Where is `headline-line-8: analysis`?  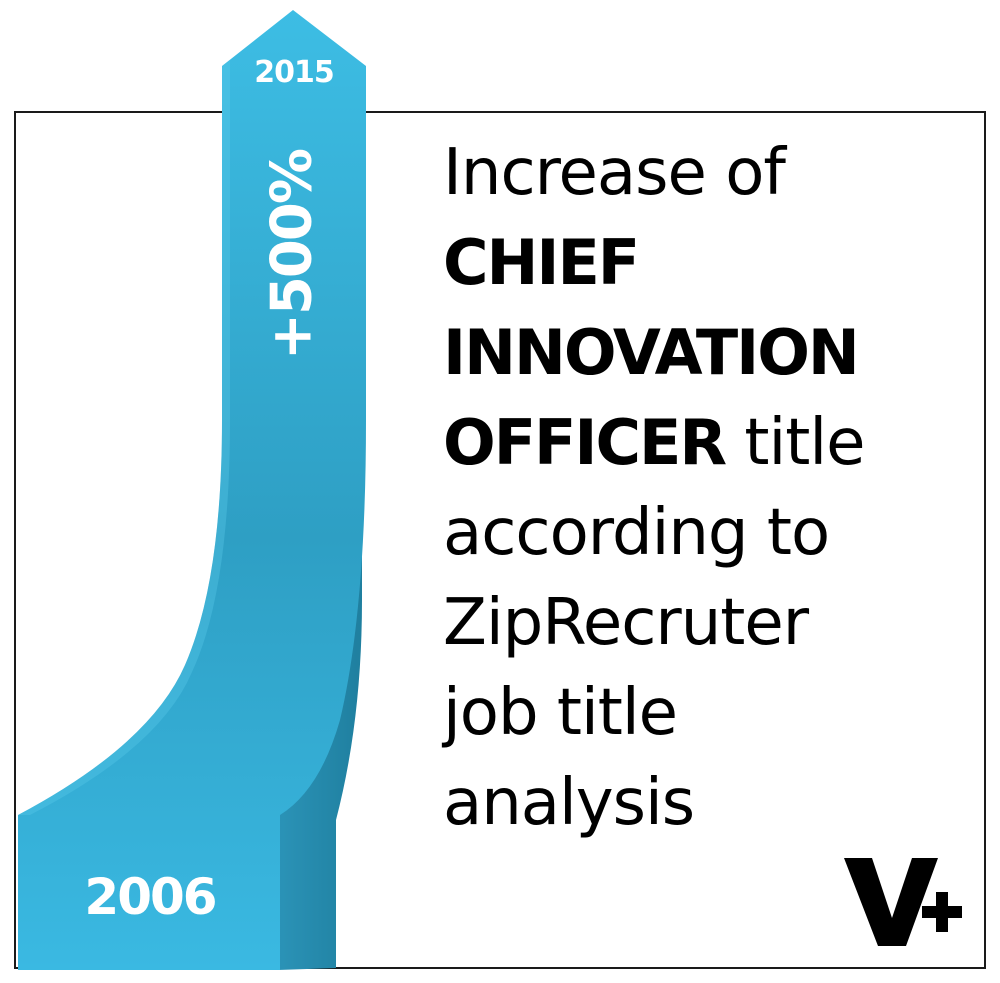
headline-line-8: analysis is located at coordinates (569, 803).